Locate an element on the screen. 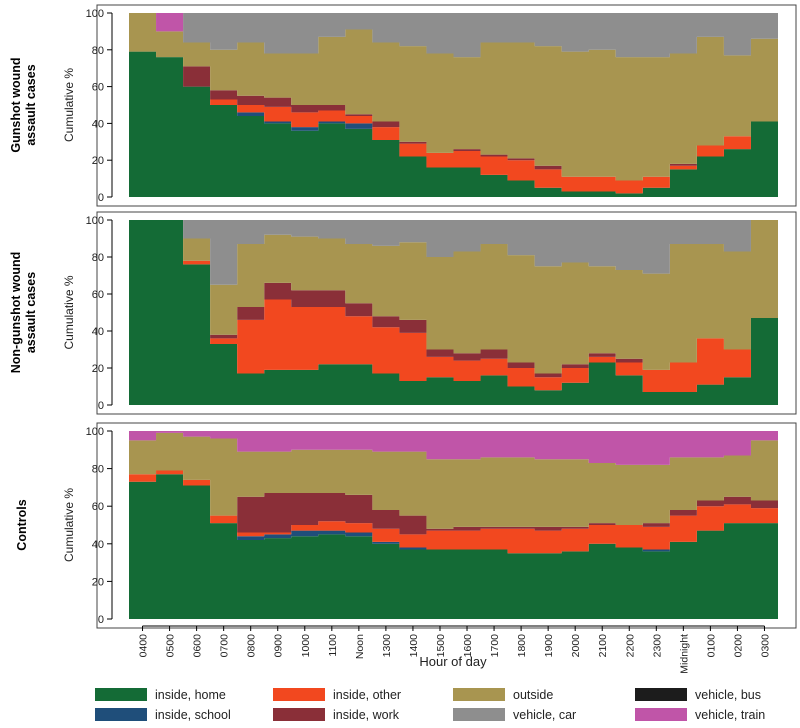 Image resolution: width=800 pixels, height=728 pixels. x-tick-label: 0100 is located at coordinates (711, 646).